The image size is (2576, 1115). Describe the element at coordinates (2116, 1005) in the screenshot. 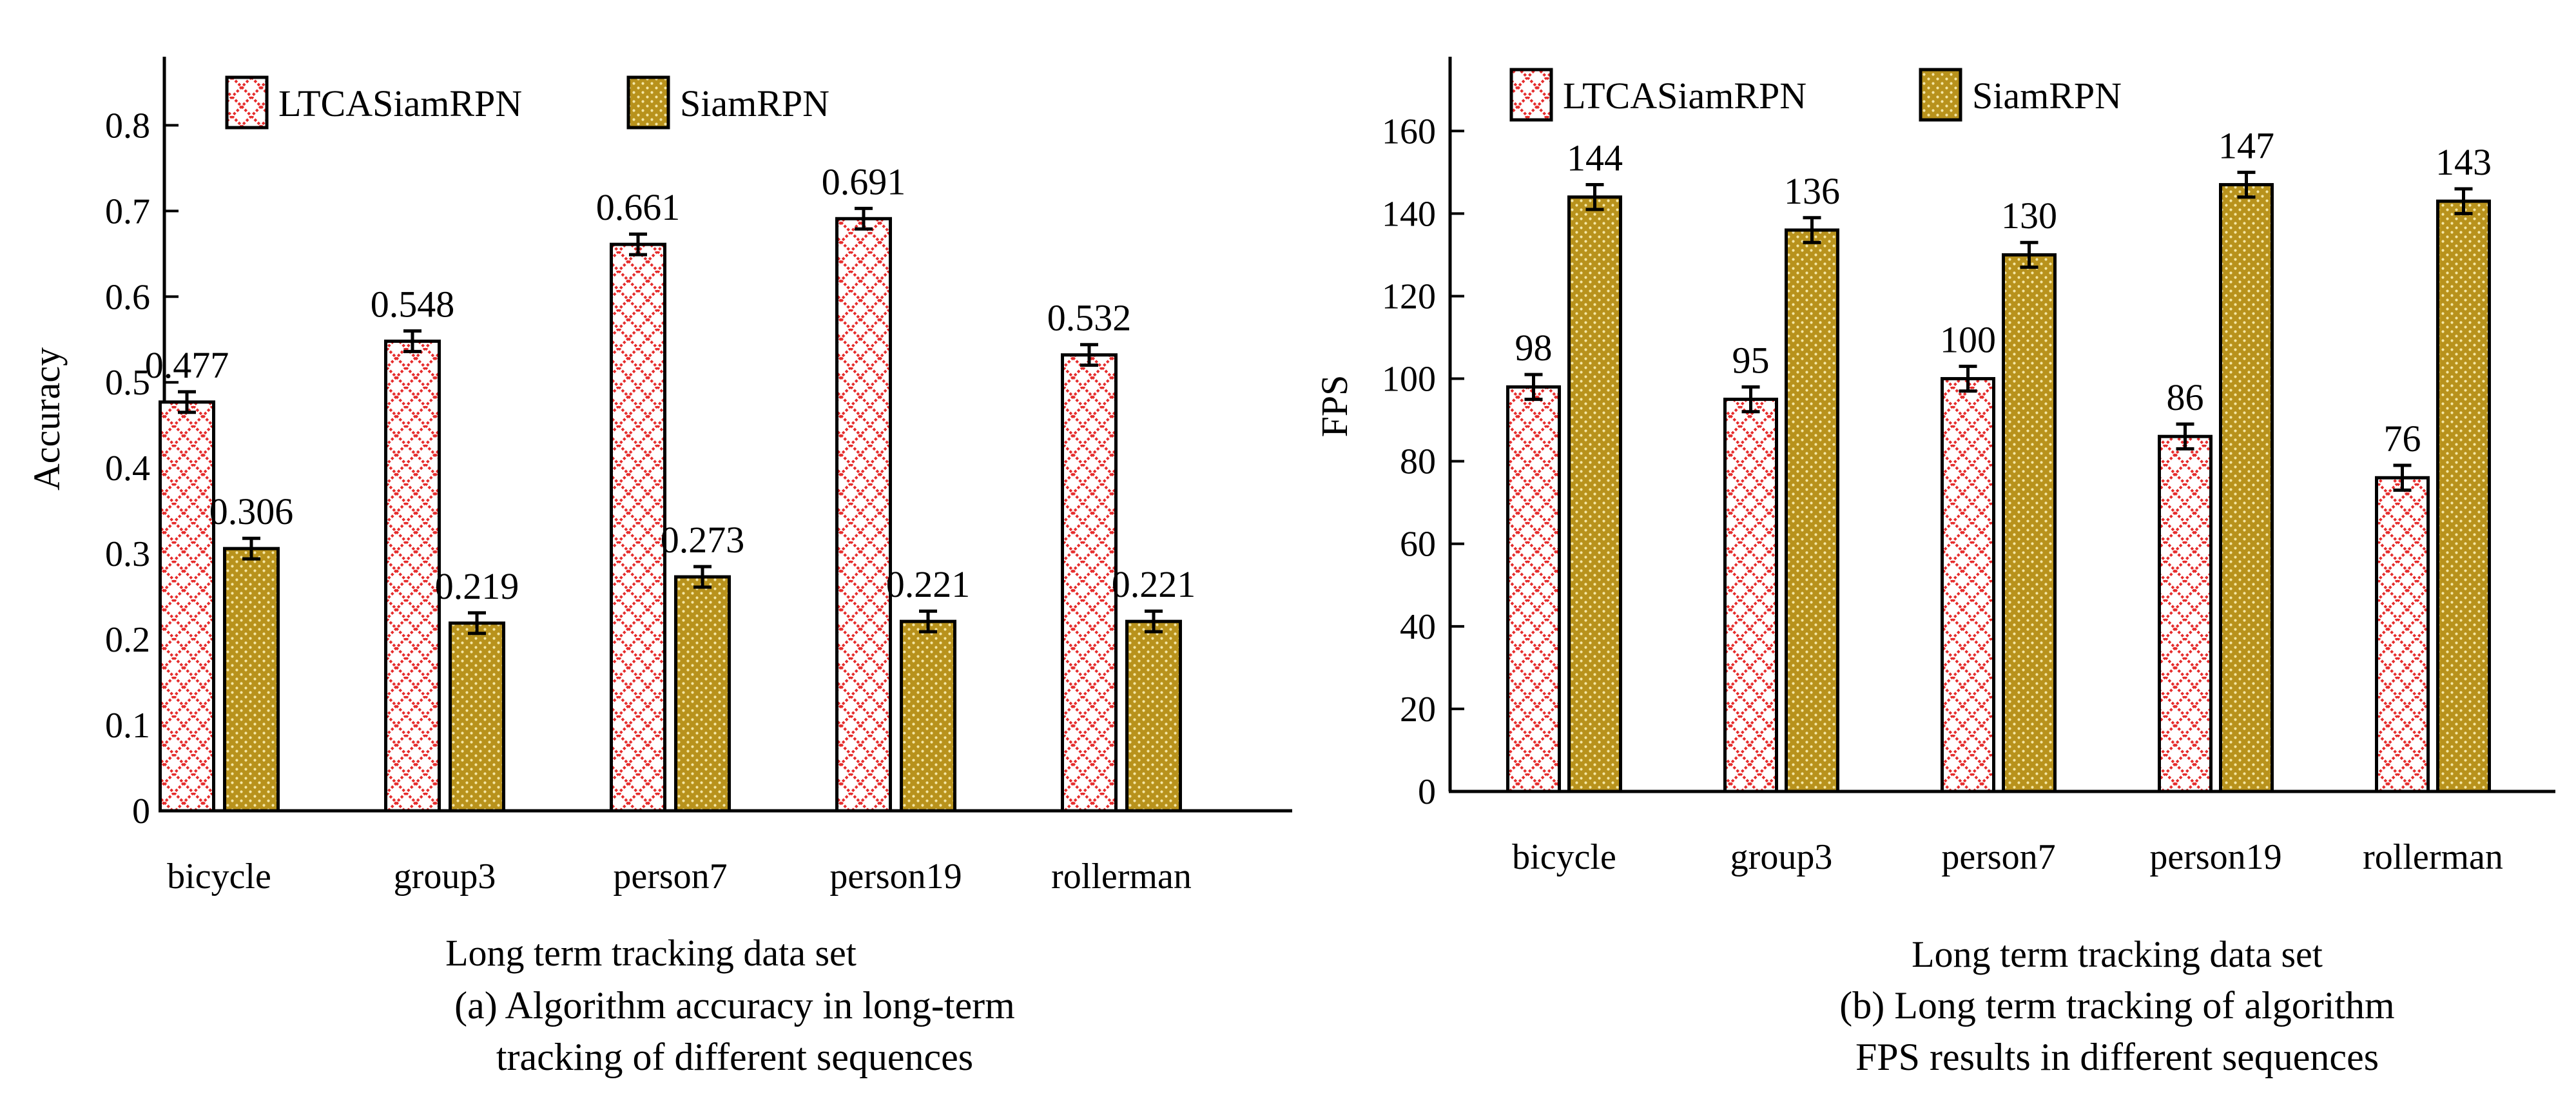

I see `figure-caption-line: (b) Long term tracking of algorithm` at that location.